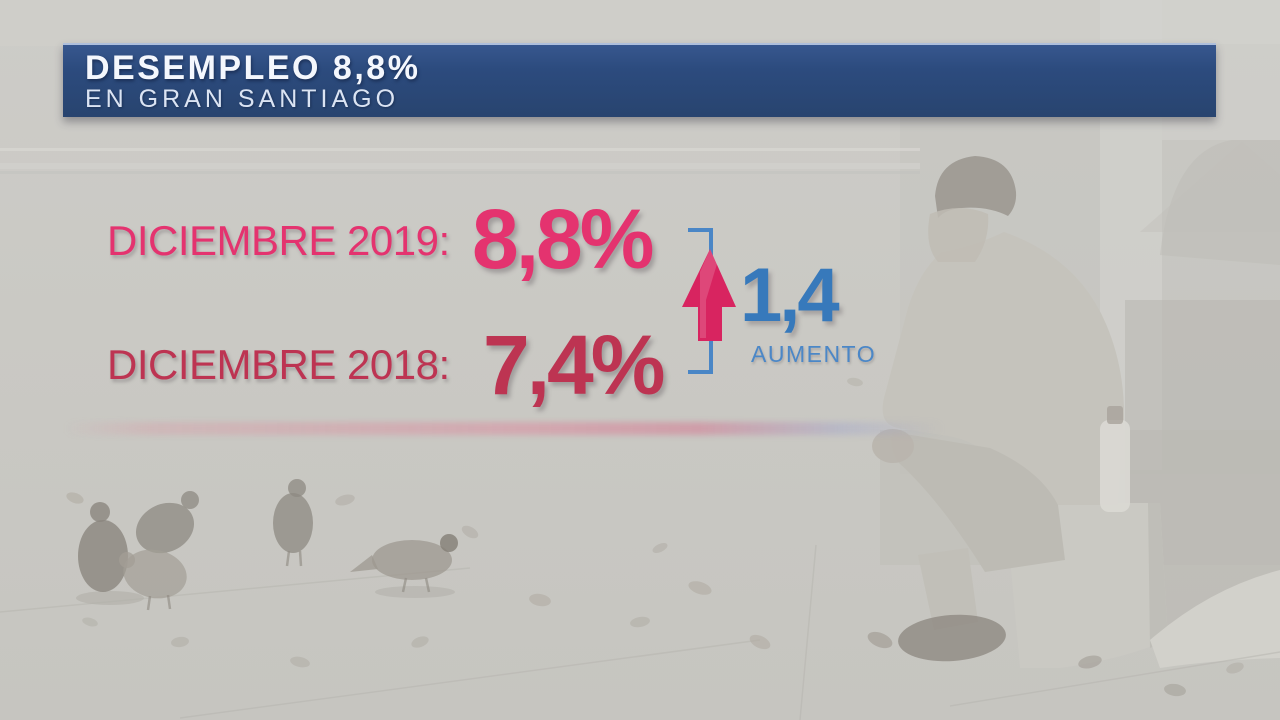 Image resolution: width=1280 pixels, height=720 pixels. I want to click on man-jacket, so click(1003, 368).